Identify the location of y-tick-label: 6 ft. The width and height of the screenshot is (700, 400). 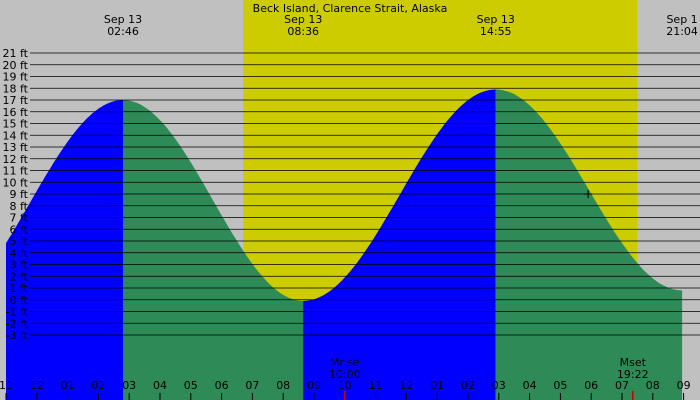
(19, 229).